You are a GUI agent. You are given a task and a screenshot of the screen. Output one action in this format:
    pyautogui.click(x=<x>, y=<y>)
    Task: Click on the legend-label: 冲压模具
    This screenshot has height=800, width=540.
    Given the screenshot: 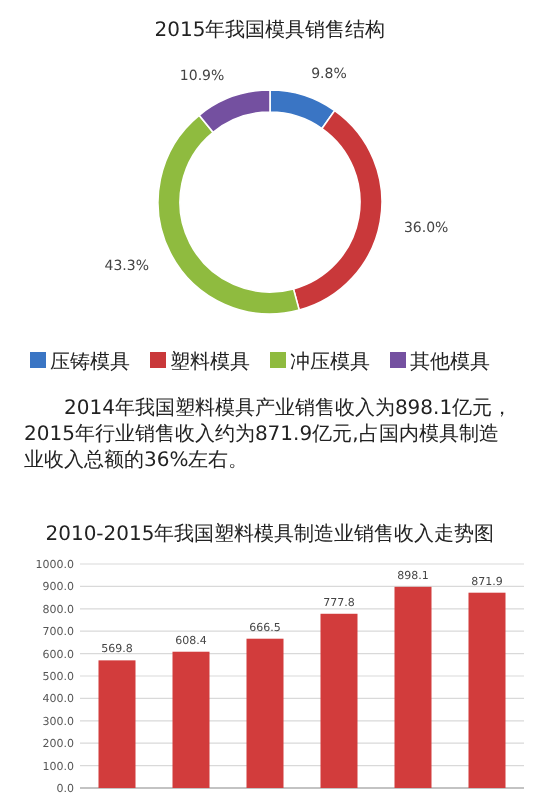 What is the action you would take?
    pyautogui.click(x=330, y=362)
    